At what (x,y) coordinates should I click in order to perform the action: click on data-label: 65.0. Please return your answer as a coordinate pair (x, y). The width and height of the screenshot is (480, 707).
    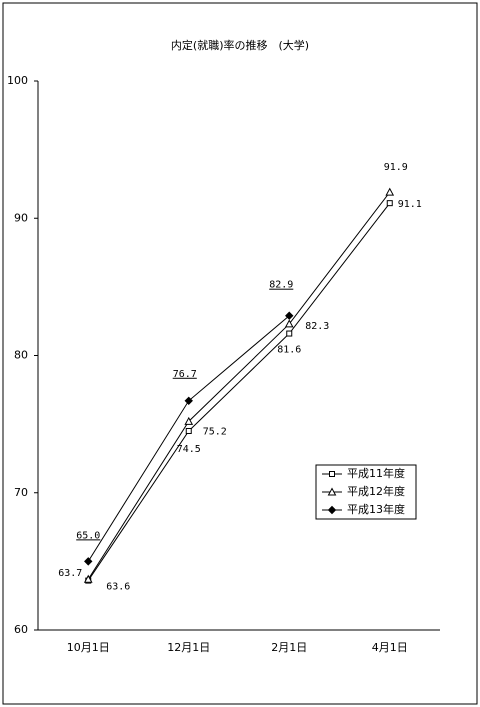
    Looking at the image, I should click on (88, 535).